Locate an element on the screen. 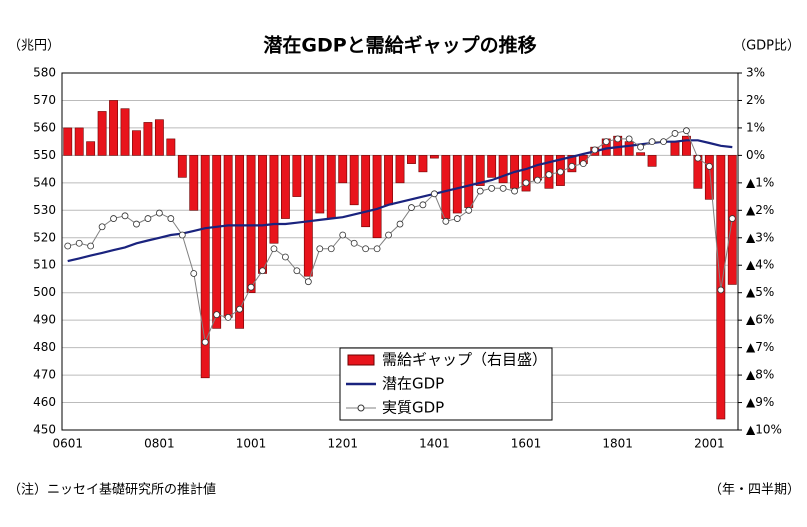 This screenshot has height=527, width=807. y2-tick-label: ▲5% is located at coordinates (760, 292).